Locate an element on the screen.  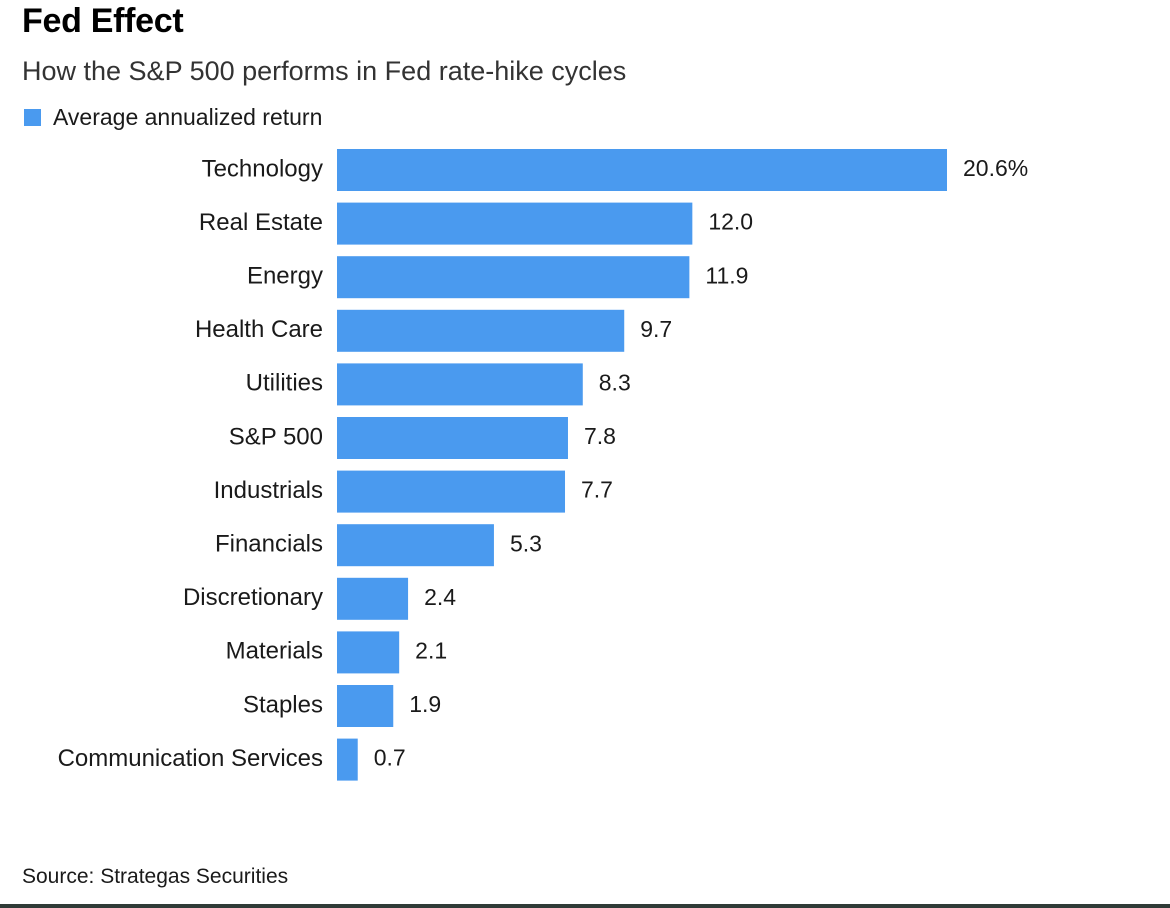
value-label: 9.7 is located at coordinates (656, 329).